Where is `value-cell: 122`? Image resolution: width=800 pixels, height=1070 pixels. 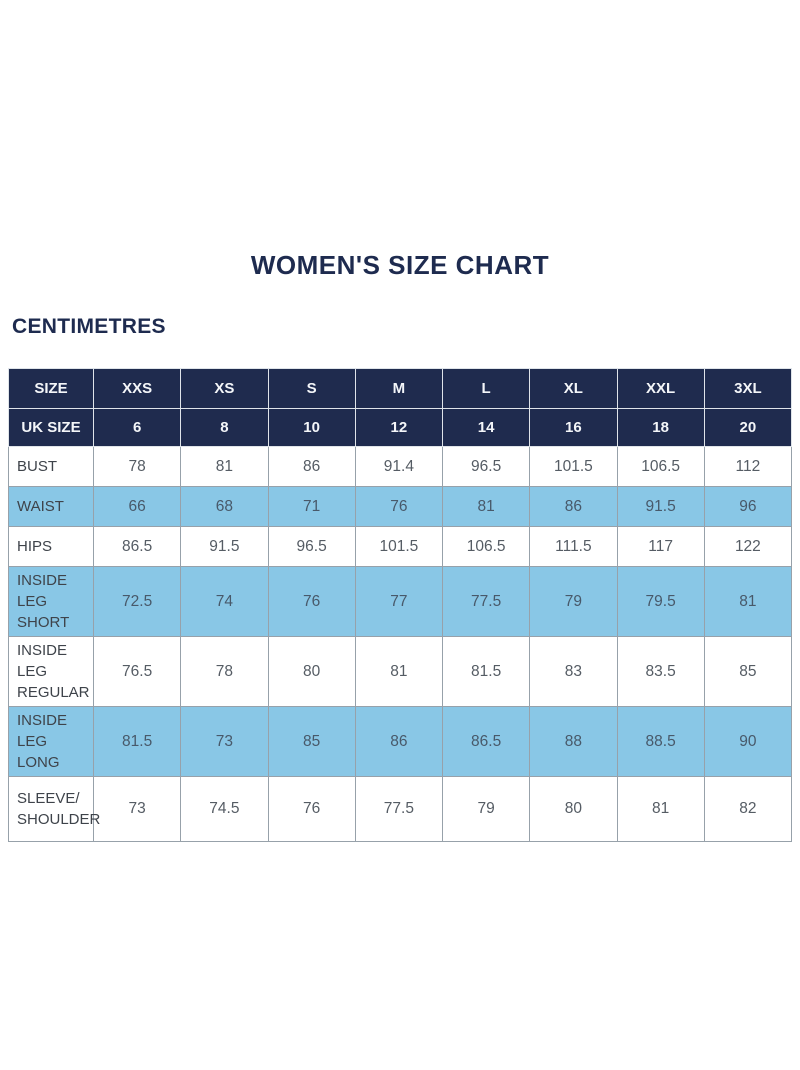
value-cell: 122 is located at coordinates (748, 546).